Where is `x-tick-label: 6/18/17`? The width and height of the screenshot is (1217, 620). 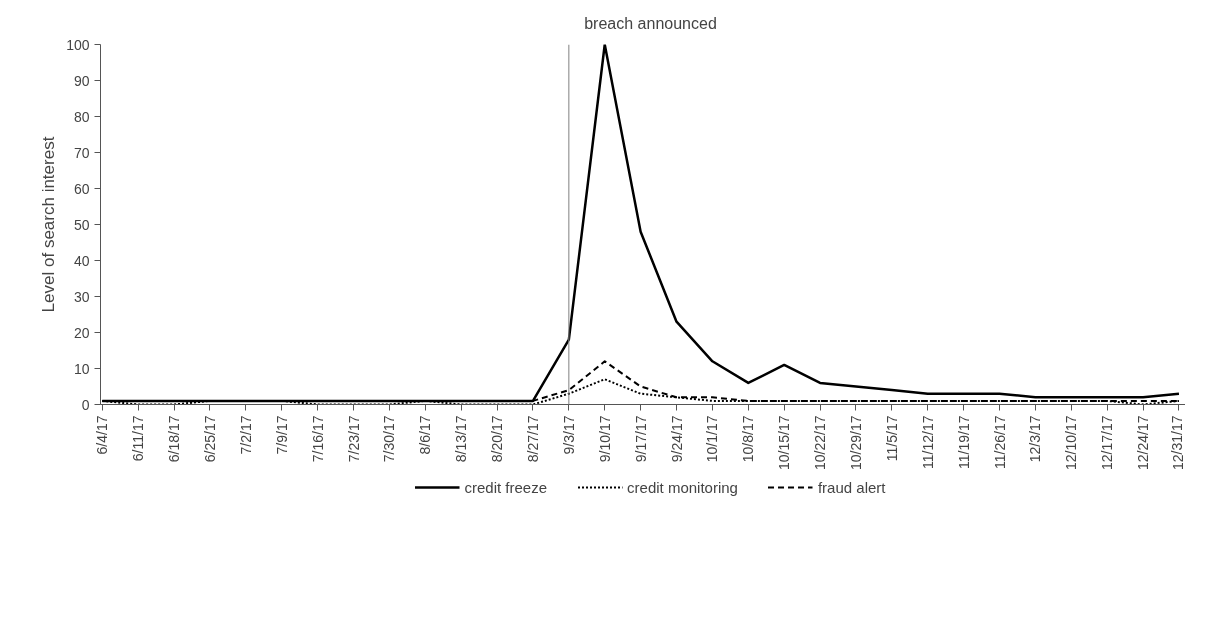 x-tick-label: 6/18/17 is located at coordinates (174, 439).